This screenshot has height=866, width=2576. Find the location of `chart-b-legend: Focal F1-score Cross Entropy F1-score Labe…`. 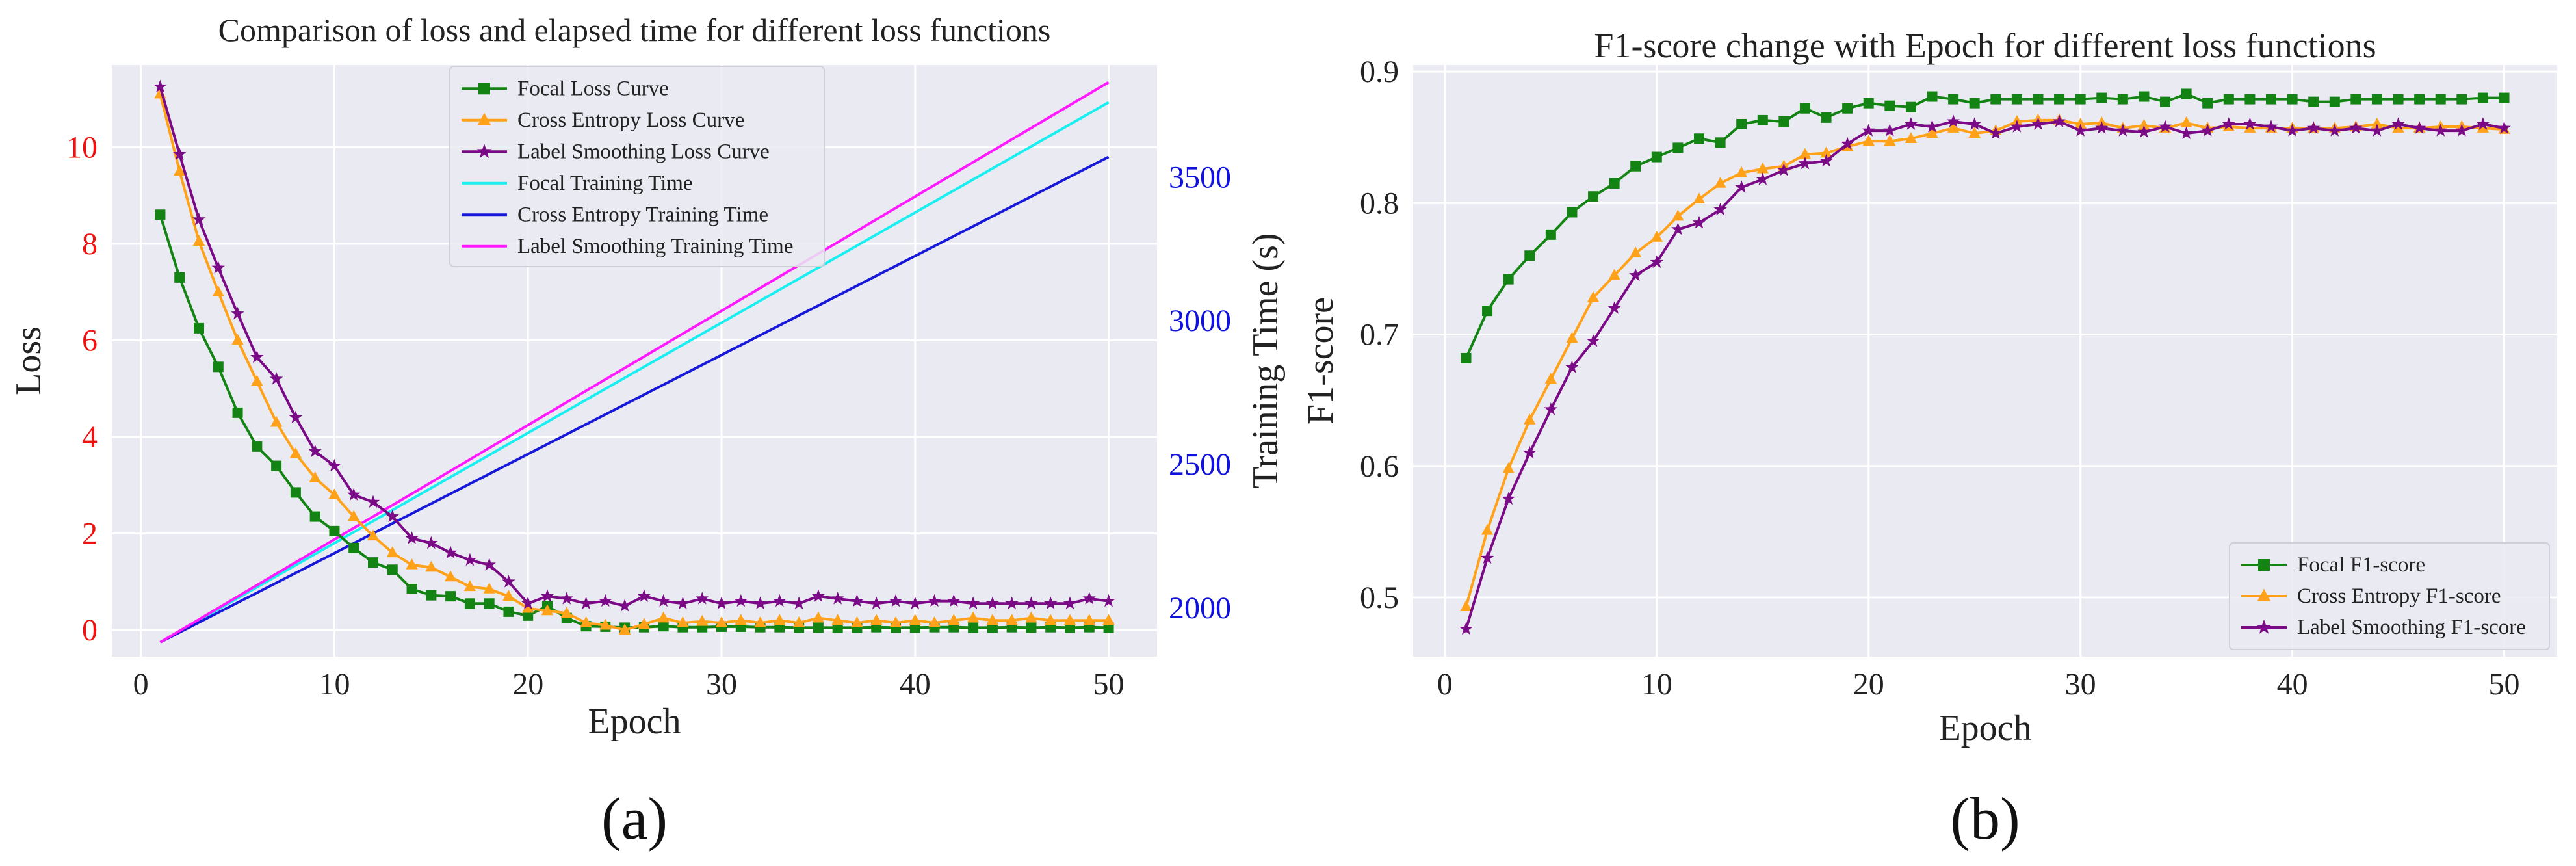

chart-b-legend: Focal F1-score Cross Entropy F1-score Labe… is located at coordinates (2389, 596).